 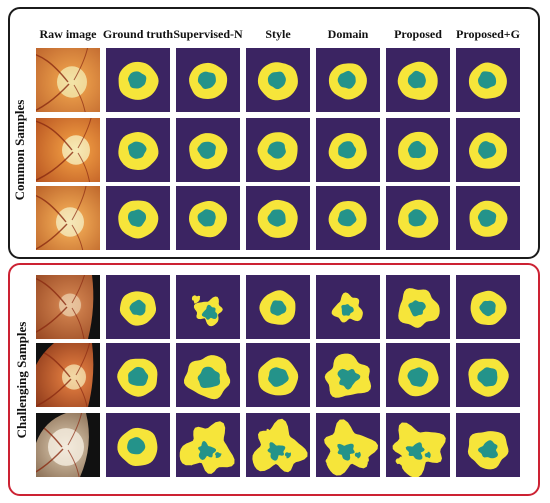 What do you see at coordinates (348, 80) in the screenshot?
I see `common-row-1-mask-domain` at bounding box center [348, 80].